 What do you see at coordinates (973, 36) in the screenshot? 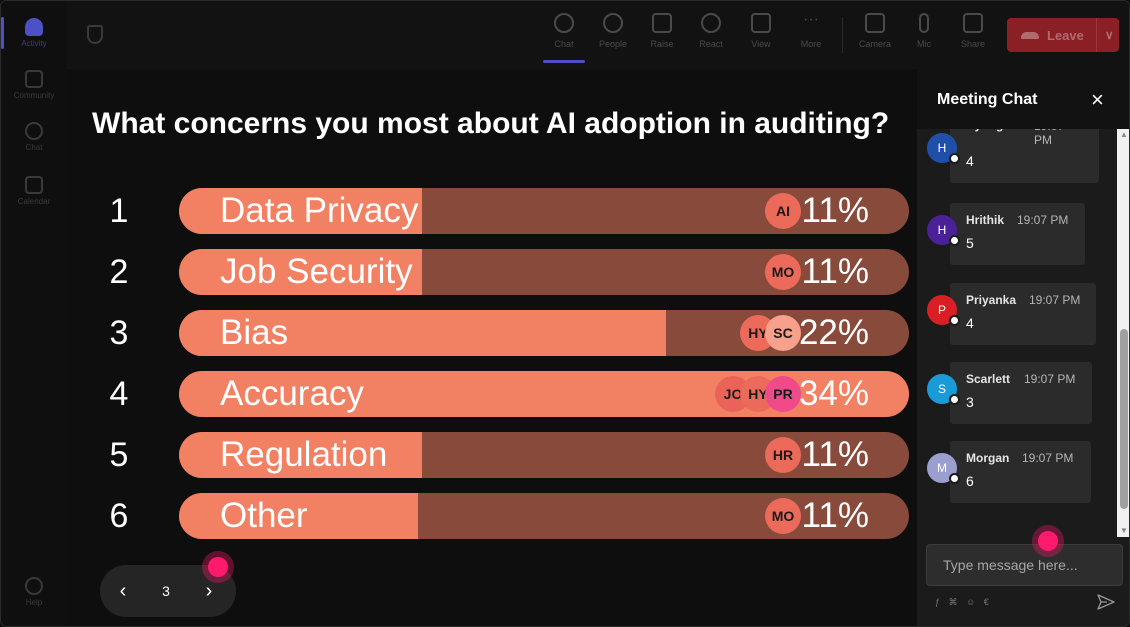
I see `share-button: Share` at bounding box center [973, 36].